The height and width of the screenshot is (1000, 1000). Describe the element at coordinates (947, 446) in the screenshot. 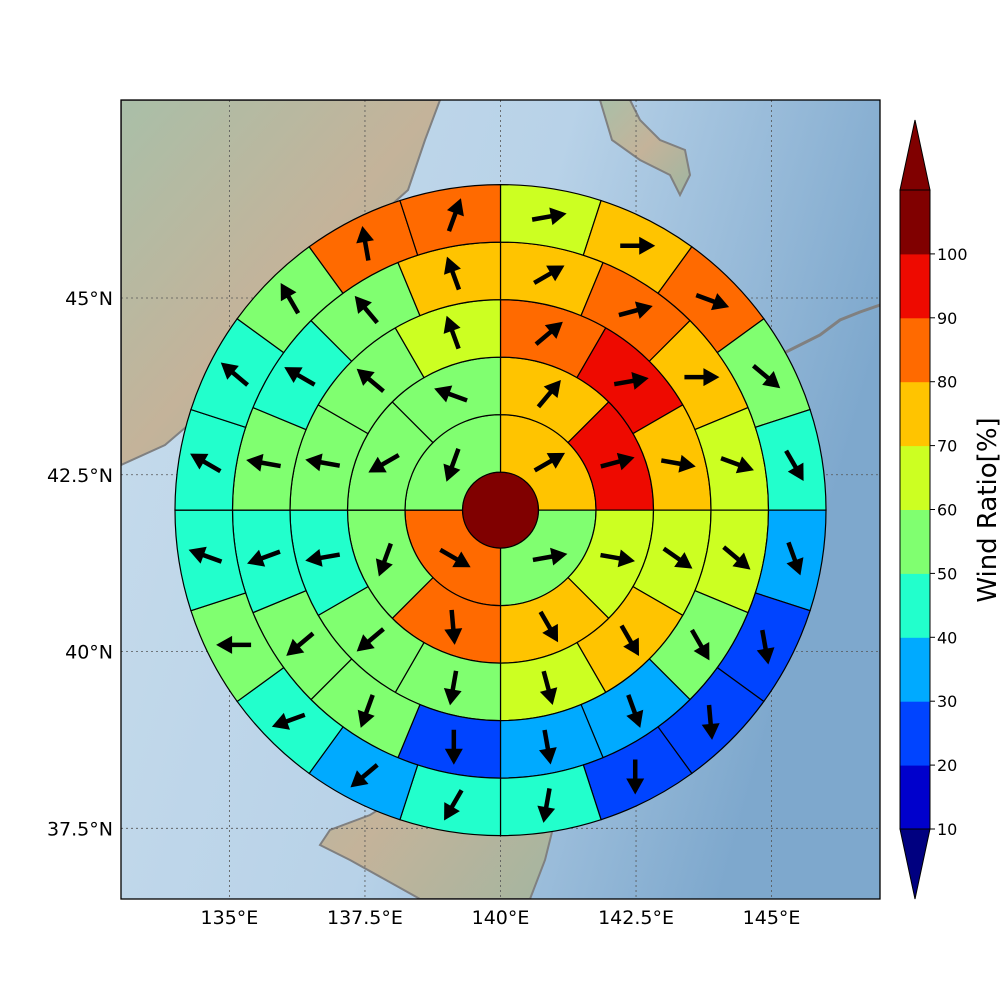

I see `colorbar-tick-label: 70` at that location.